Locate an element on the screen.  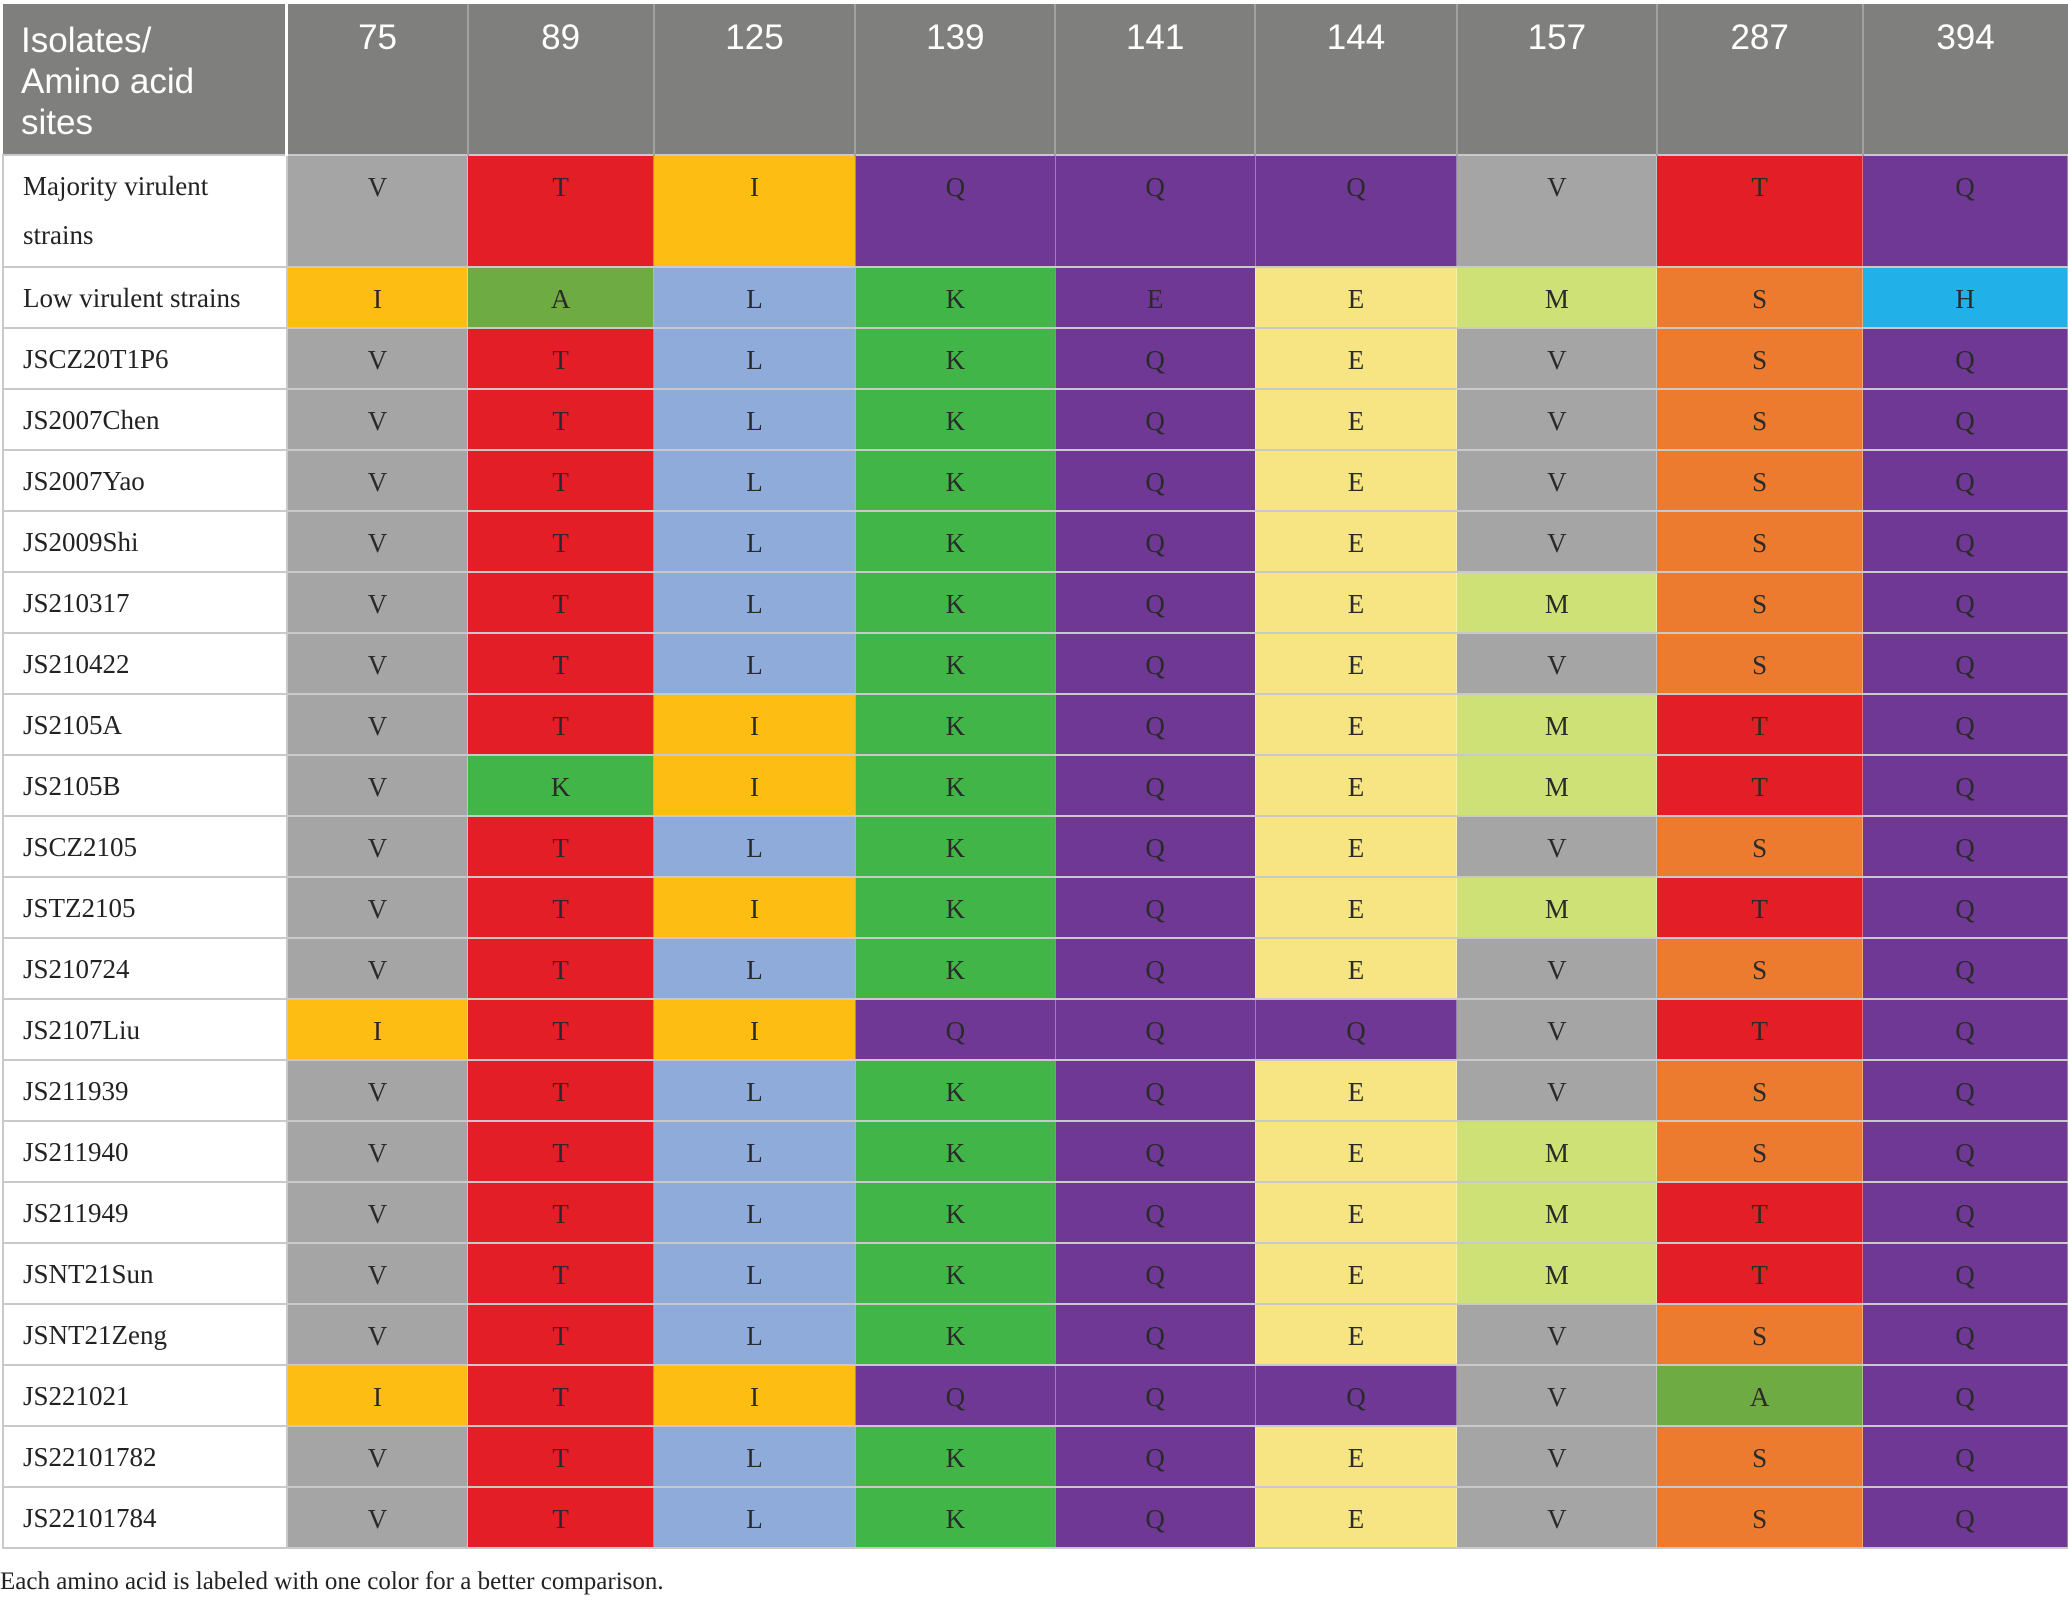
table-row: JSNT21Sun V T L K Q E M T Q is located at coordinates (1035, 1273).